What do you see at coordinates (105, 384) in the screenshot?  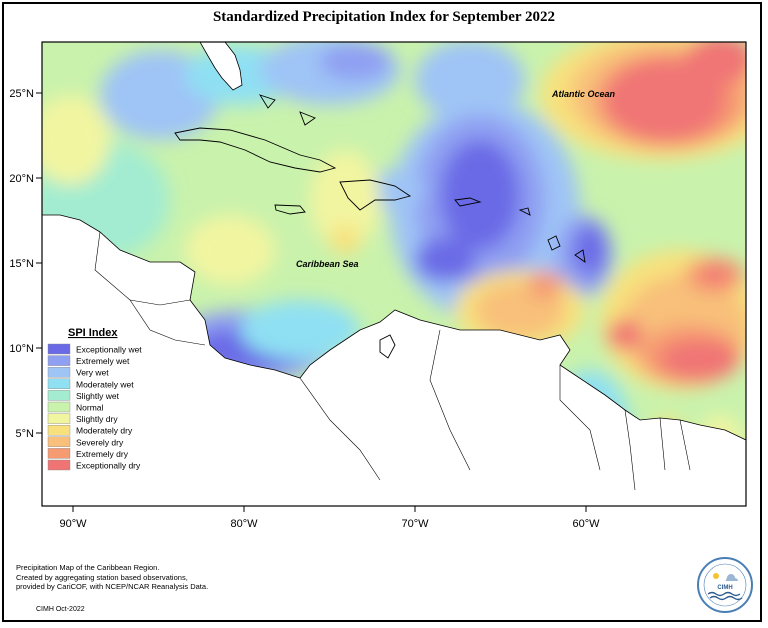 I see `legend-label: Moderately wet` at bounding box center [105, 384].